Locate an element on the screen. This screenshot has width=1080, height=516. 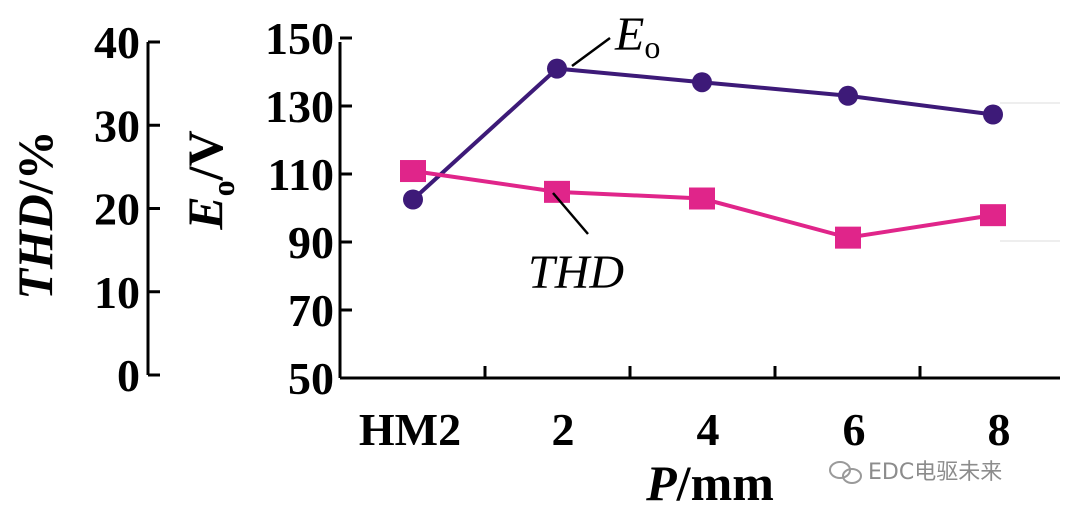
wechat-icon is located at coordinates (845, 472).